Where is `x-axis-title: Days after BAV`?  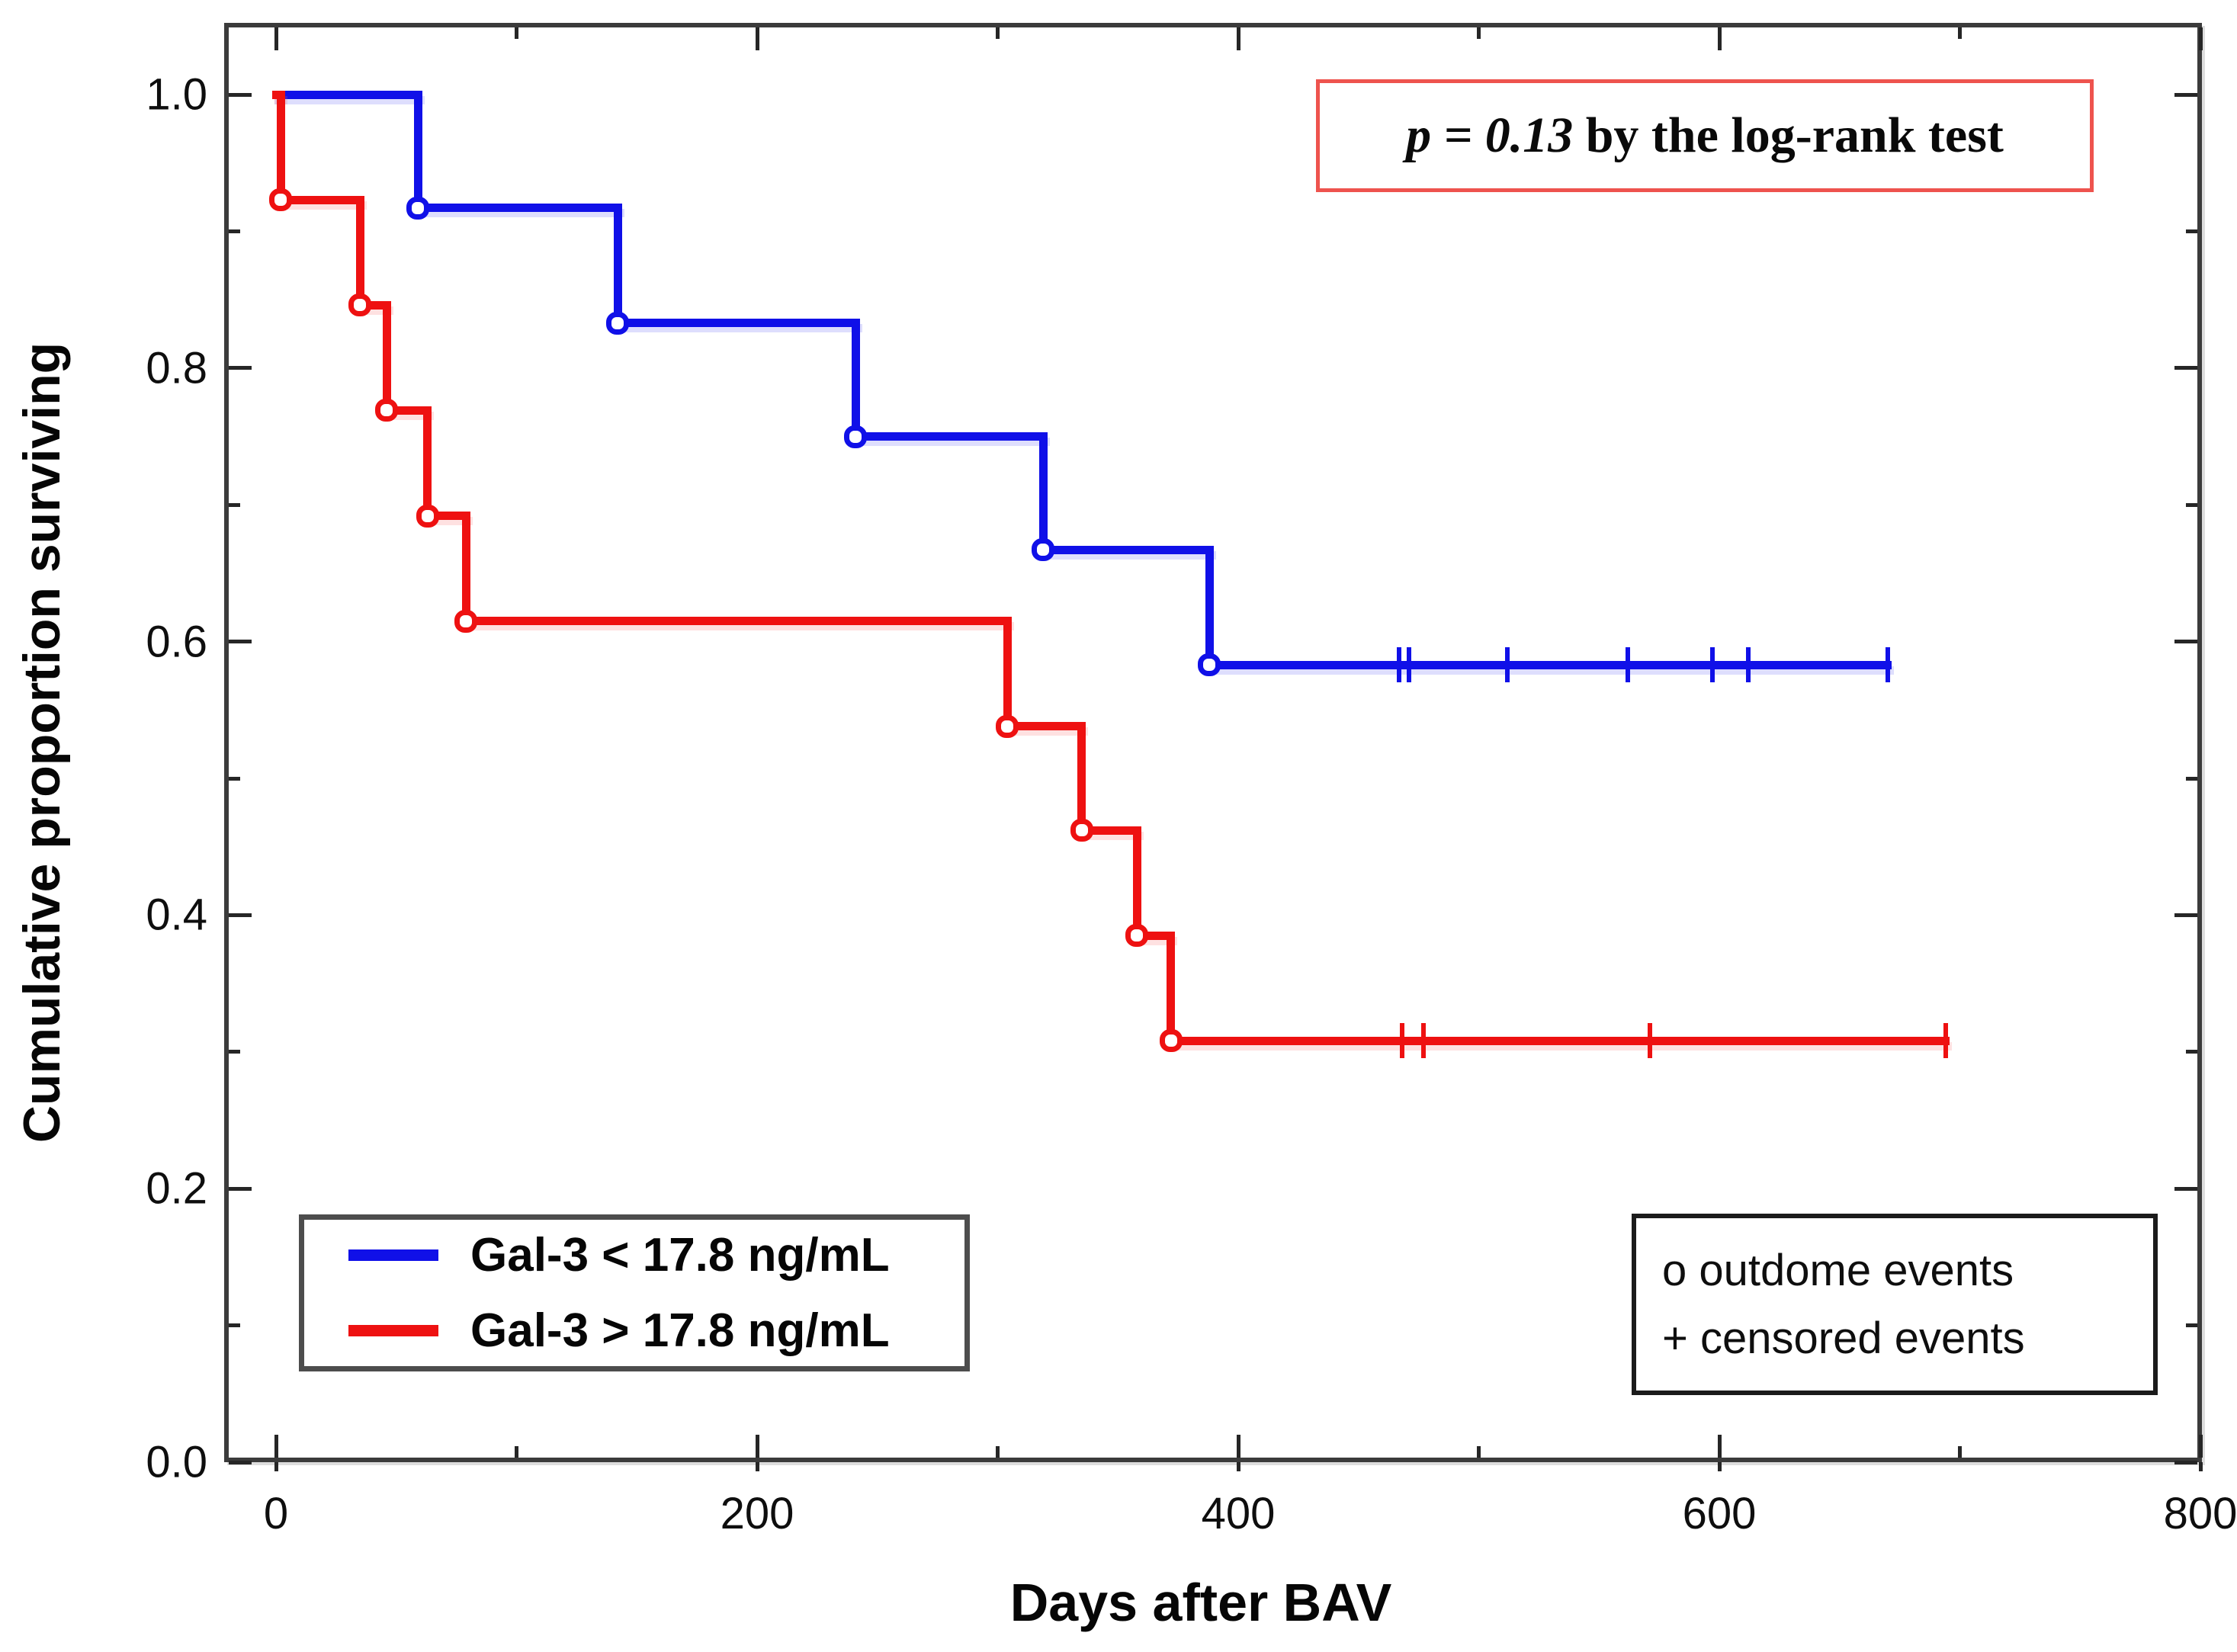 x-axis-title: Days after BAV is located at coordinates (1200, 1603).